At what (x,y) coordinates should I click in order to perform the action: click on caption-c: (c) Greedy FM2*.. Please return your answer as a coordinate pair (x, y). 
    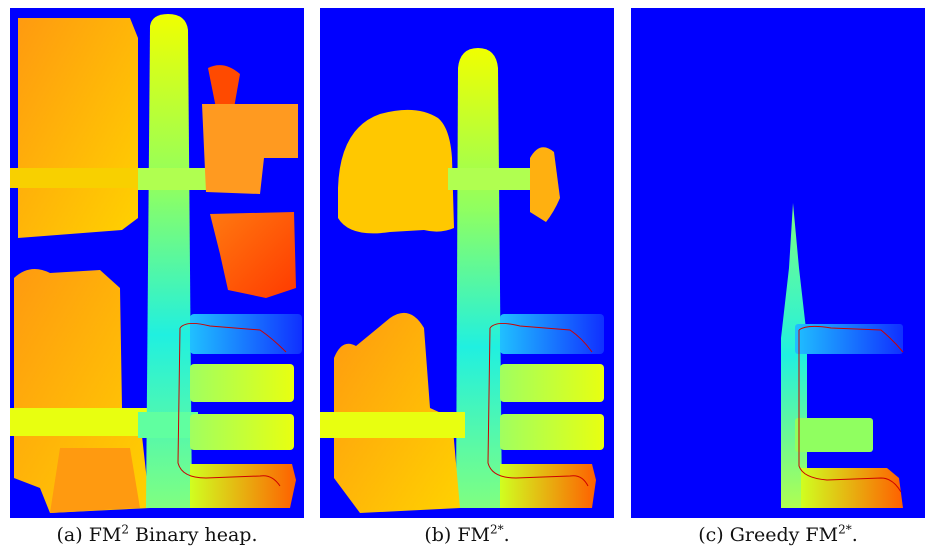
    Looking at the image, I should click on (778, 534).